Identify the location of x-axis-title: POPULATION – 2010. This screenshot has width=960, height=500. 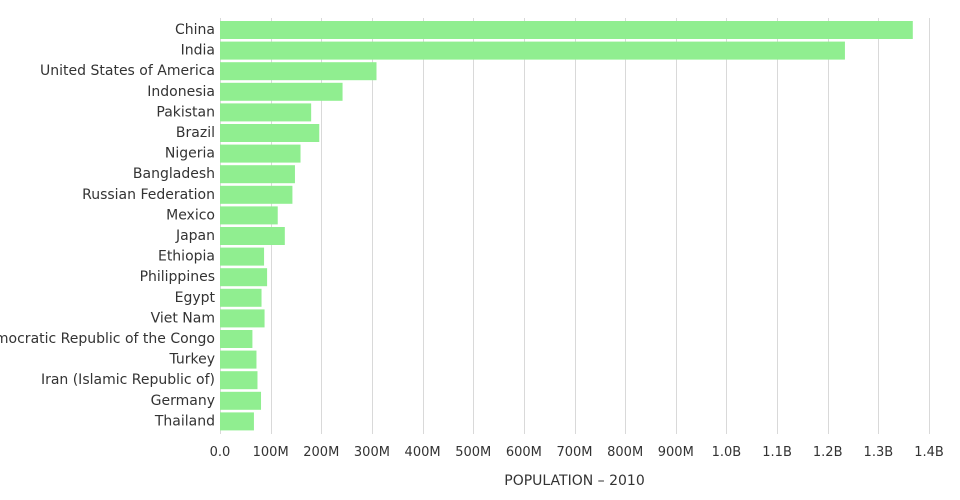
(574, 481).